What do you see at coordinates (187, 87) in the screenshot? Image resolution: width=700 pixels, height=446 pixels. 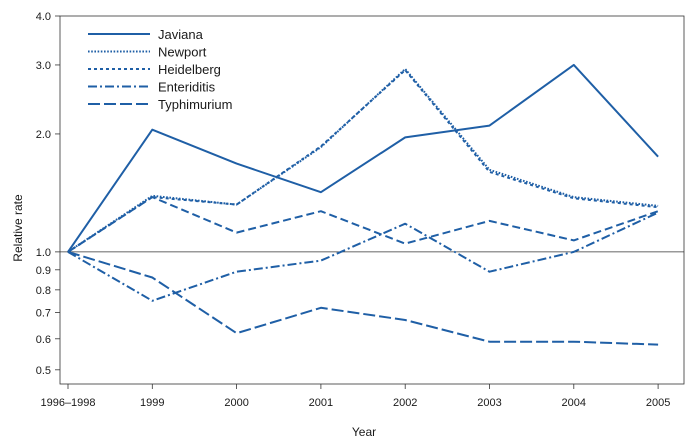 I see `legend-label: Enteriditis` at bounding box center [187, 87].